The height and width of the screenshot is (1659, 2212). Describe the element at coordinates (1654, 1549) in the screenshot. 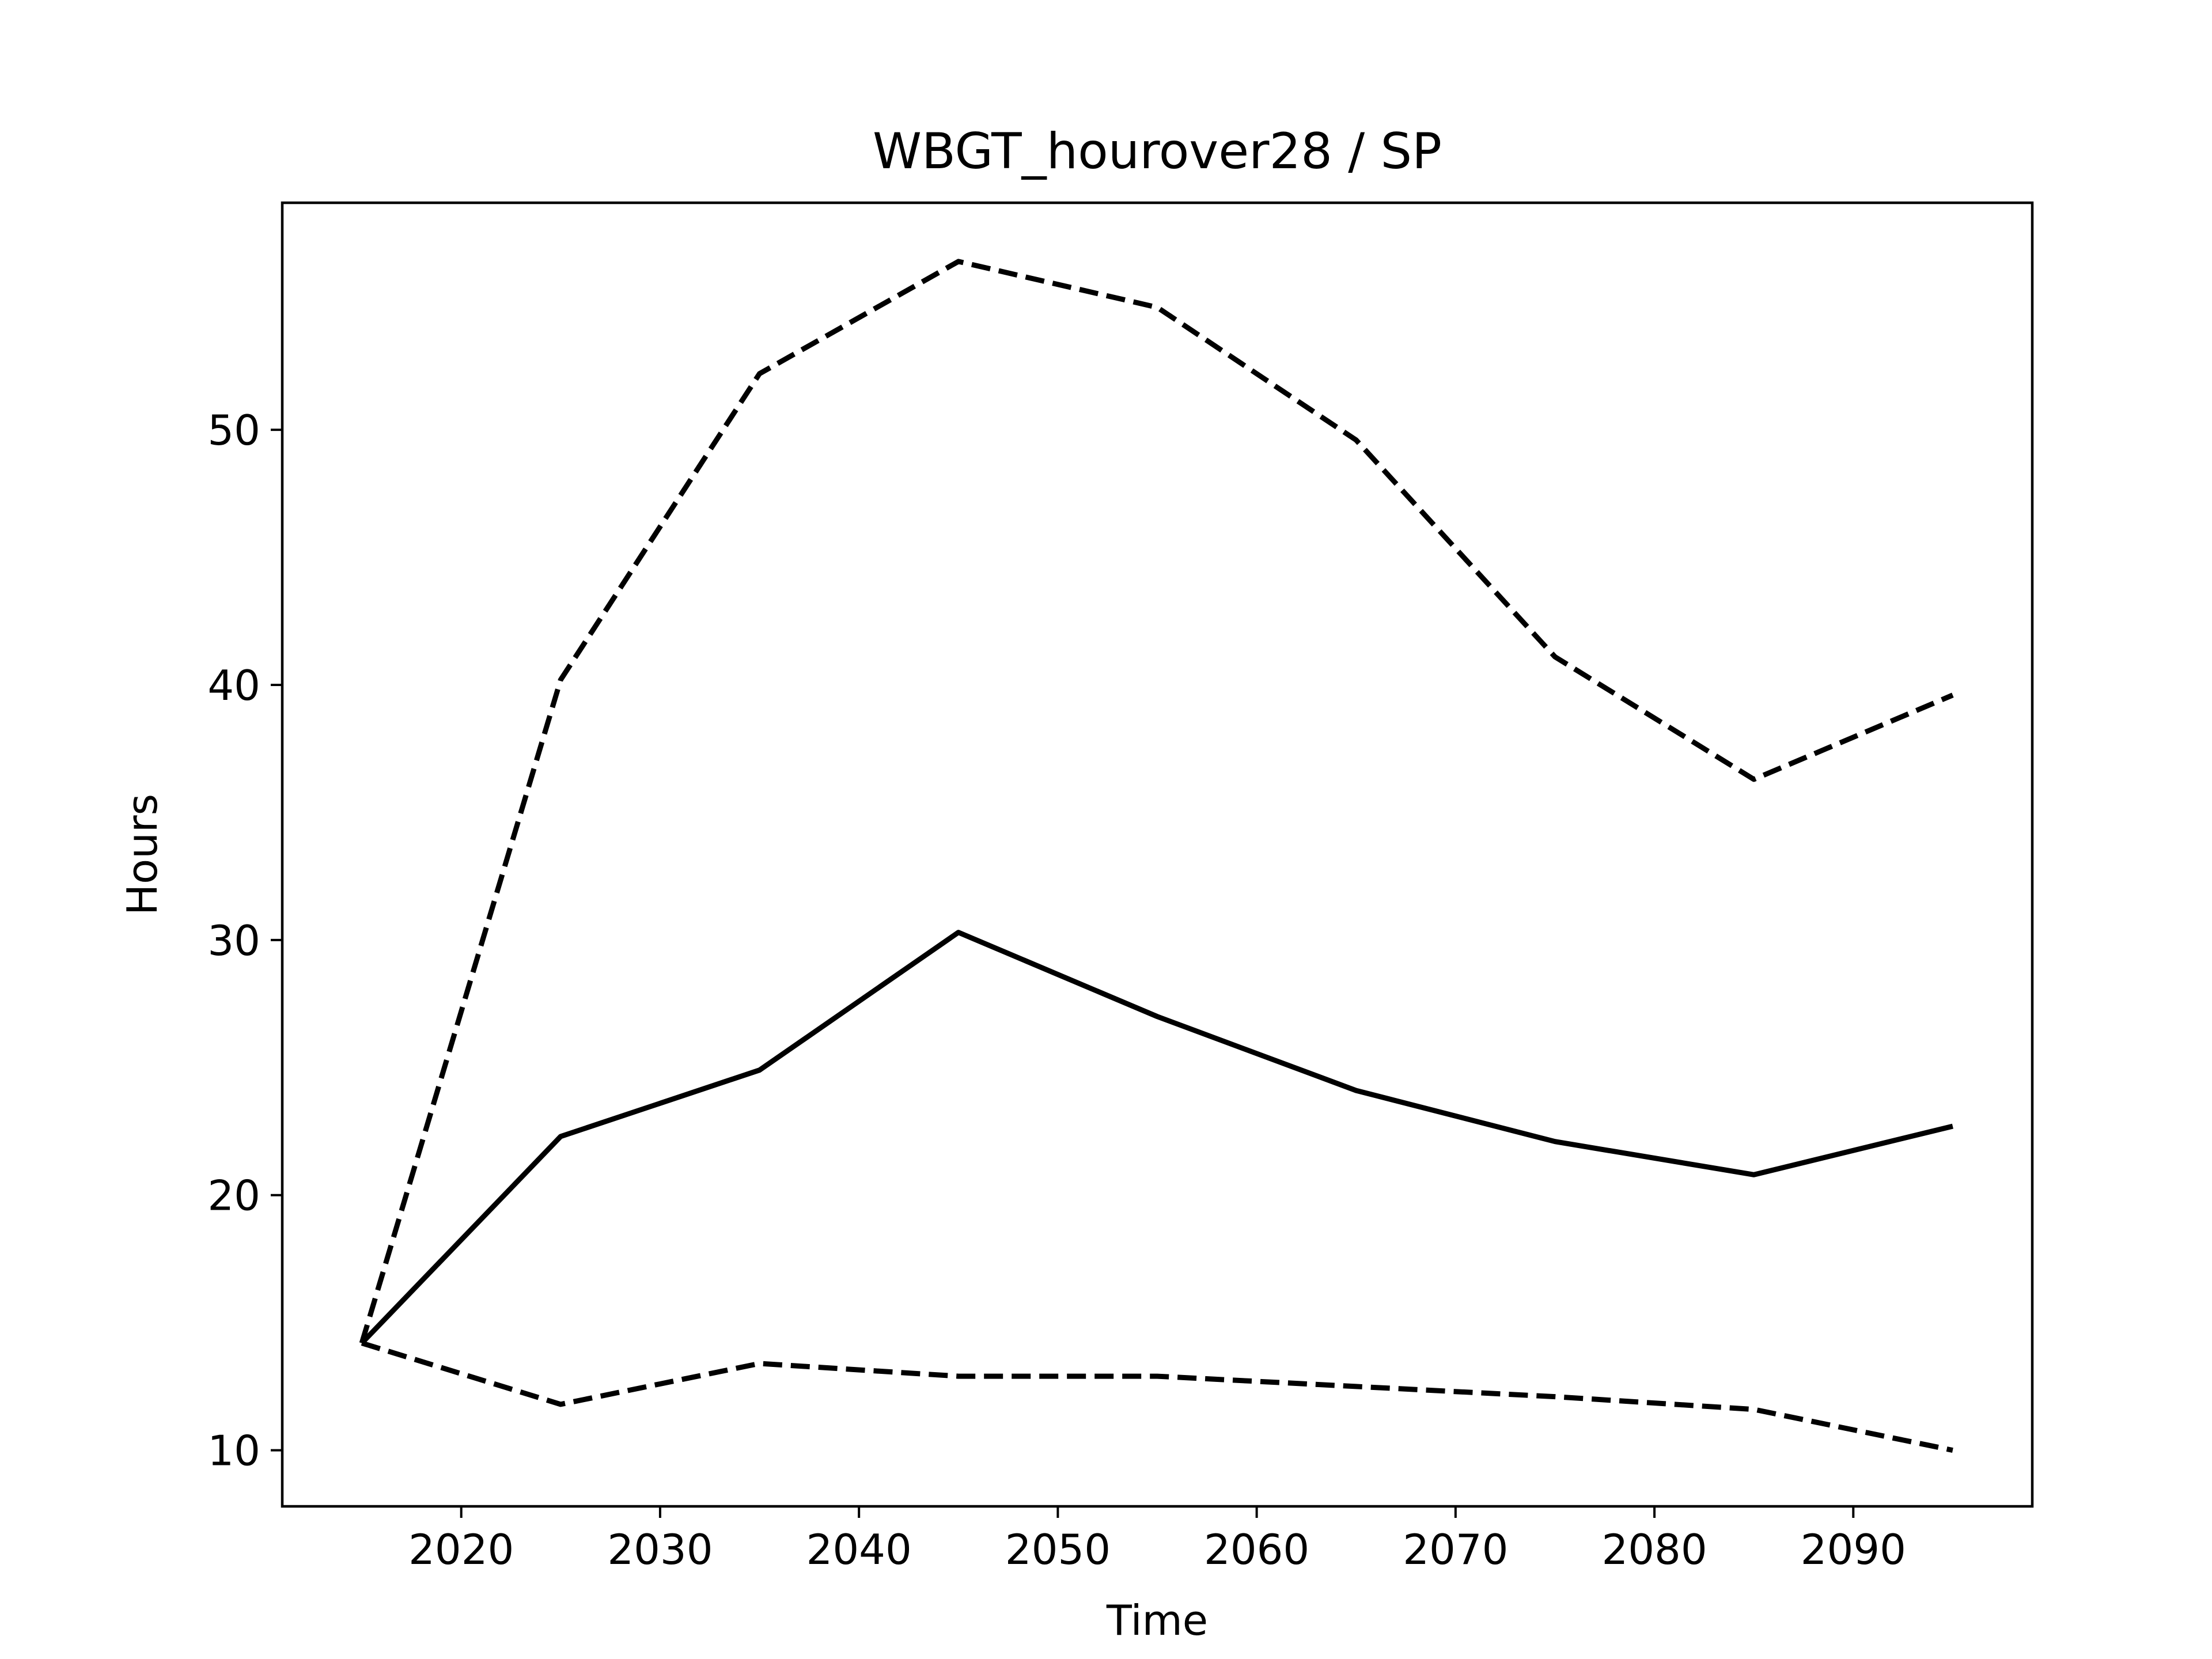

I see `x-tick-label: 2080` at that location.